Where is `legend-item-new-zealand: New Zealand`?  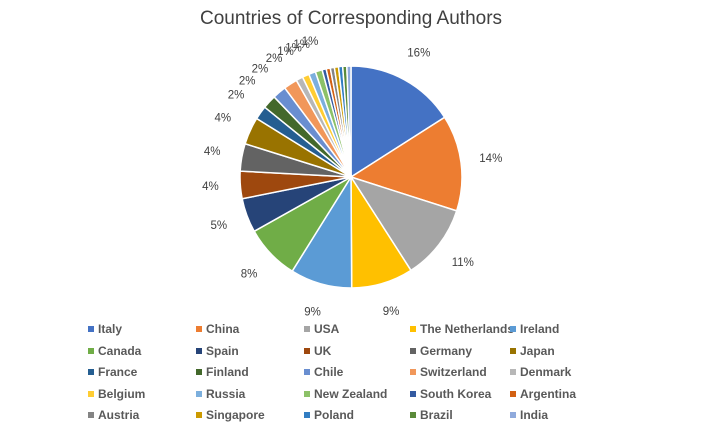
legend-item-new-zealand: New Zealand is located at coordinates (345, 394).